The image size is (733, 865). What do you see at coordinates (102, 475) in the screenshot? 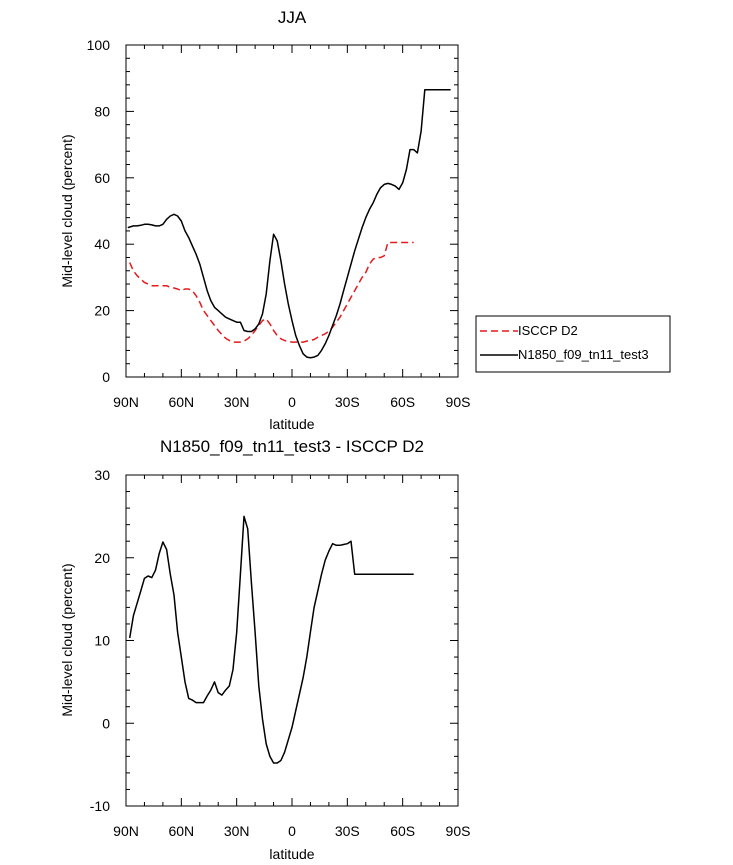
I see `bottom-y-tick-label: 30` at bounding box center [102, 475].